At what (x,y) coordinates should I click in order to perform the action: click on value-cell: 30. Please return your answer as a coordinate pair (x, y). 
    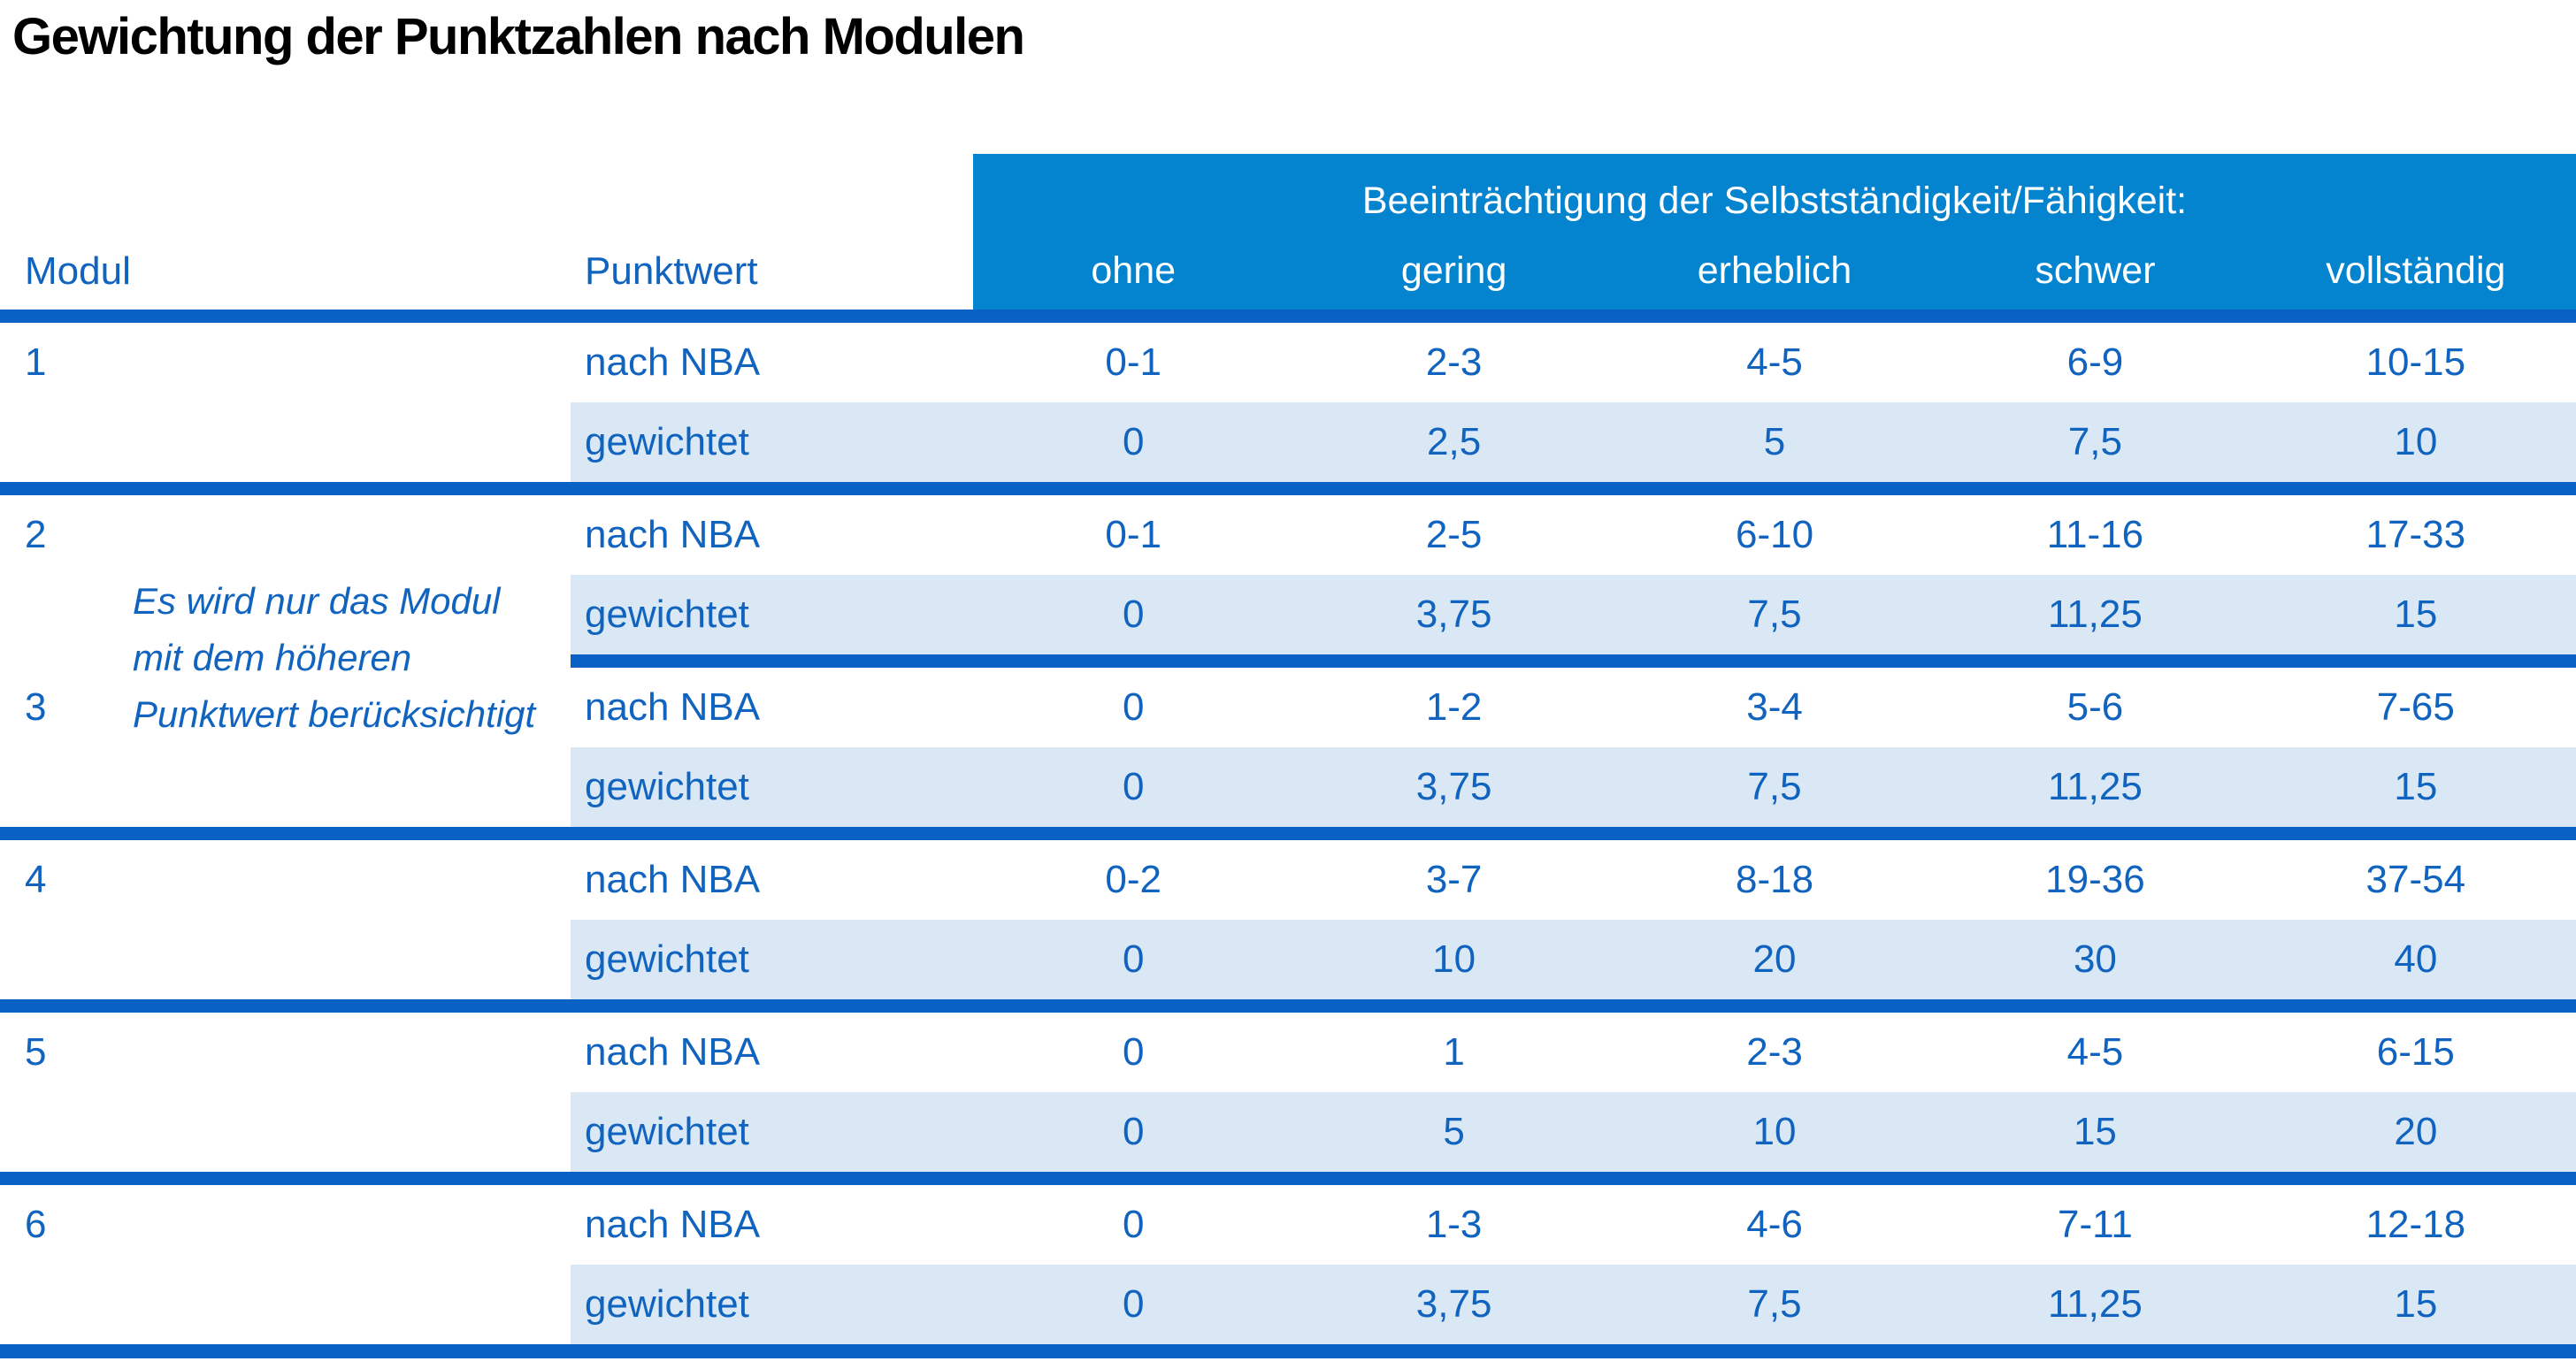
    Looking at the image, I should click on (2095, 959).